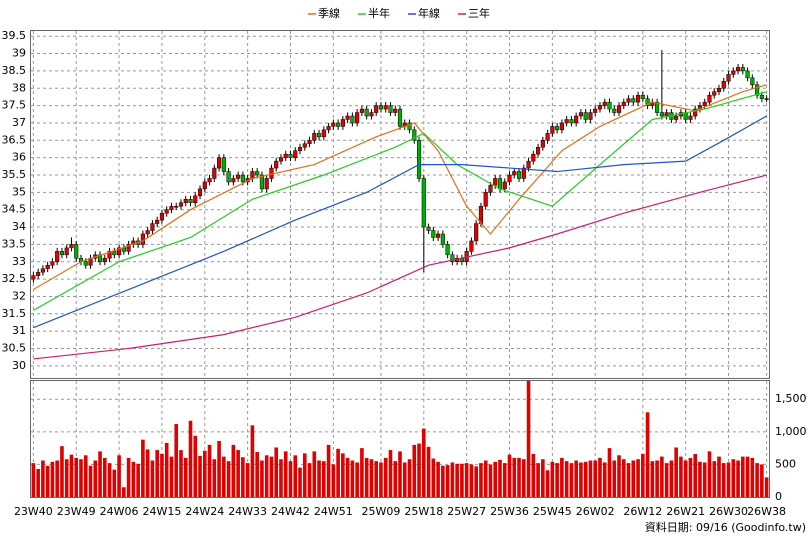 Image resolution: width=808 pixels, height=540 pixels. I want to click on y-tick-label: 37, so click(19, 122).